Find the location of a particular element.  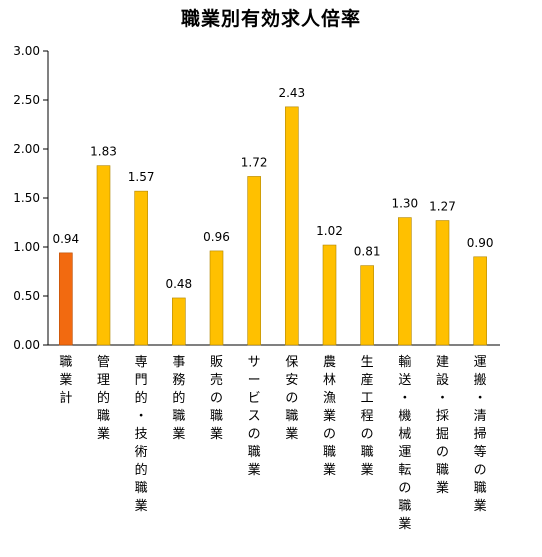

data-label: 1.30 is located at coordinates (404, 204).